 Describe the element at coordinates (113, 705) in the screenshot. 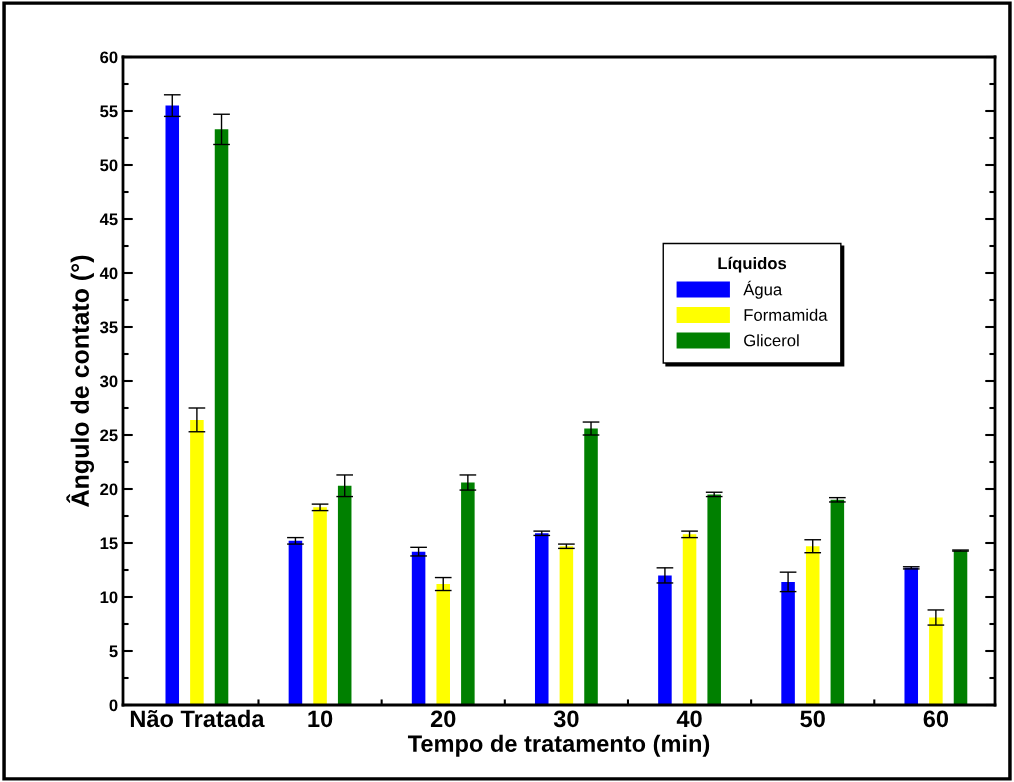

I see `y-tick-label: 0` at that location.